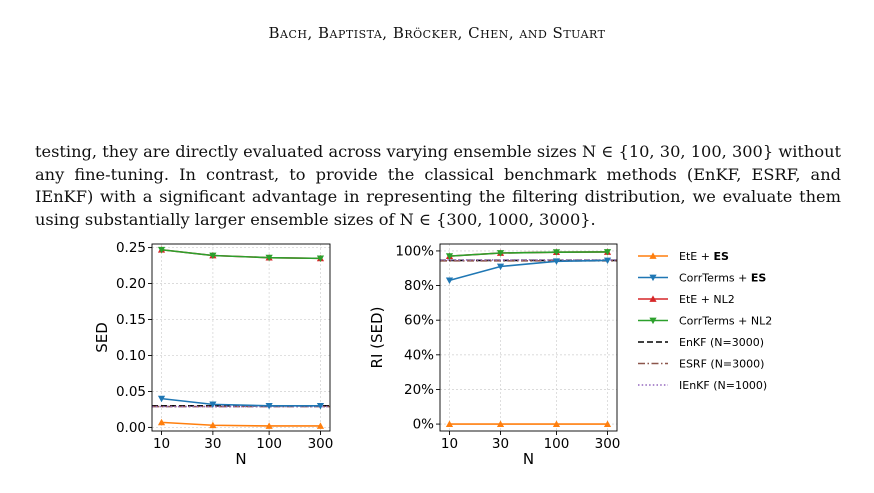 The height and width of the screenshot is (493, 874). What do you see at coordinates (707, 299) in the screenshot?
I see `legend-label: EtE + NL2` at bounding box center [707, 299].